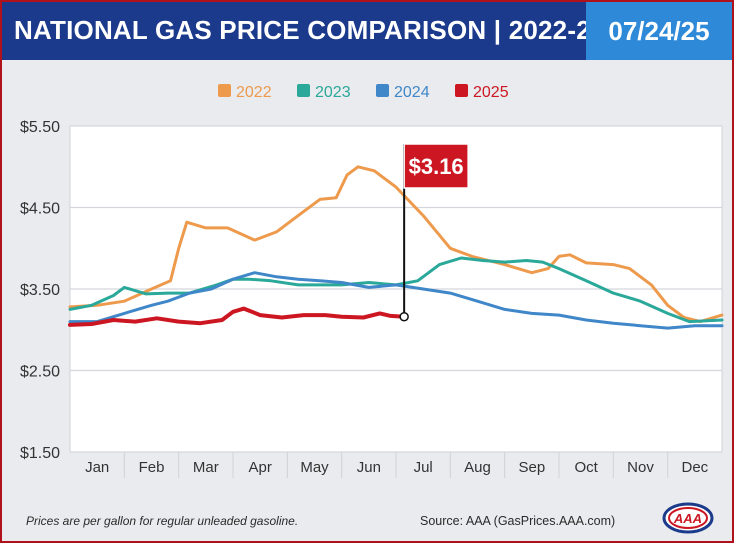 This screenshot has width=734, height=543. I want to click on x-axis: Jan Feb Mar Apr May Jun Jul Aug Sep Oct Nov Dec, so click(397, 465).